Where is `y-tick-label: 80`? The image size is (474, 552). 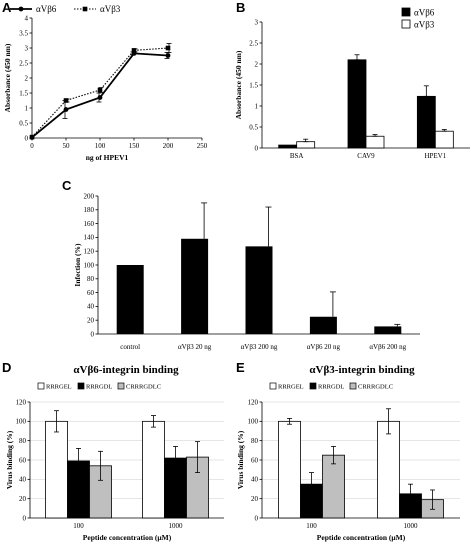
y-tick-label: 80 is located at coordinates (91, 279).